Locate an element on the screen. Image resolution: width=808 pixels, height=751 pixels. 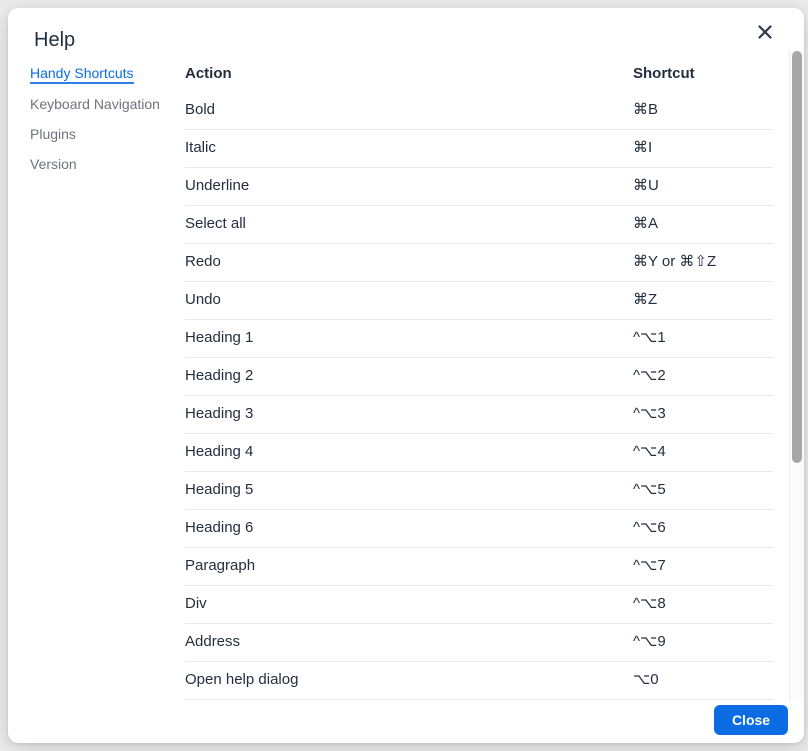
table-row: Heading 3 ^⌥3 is located at coordinates (479, 414).